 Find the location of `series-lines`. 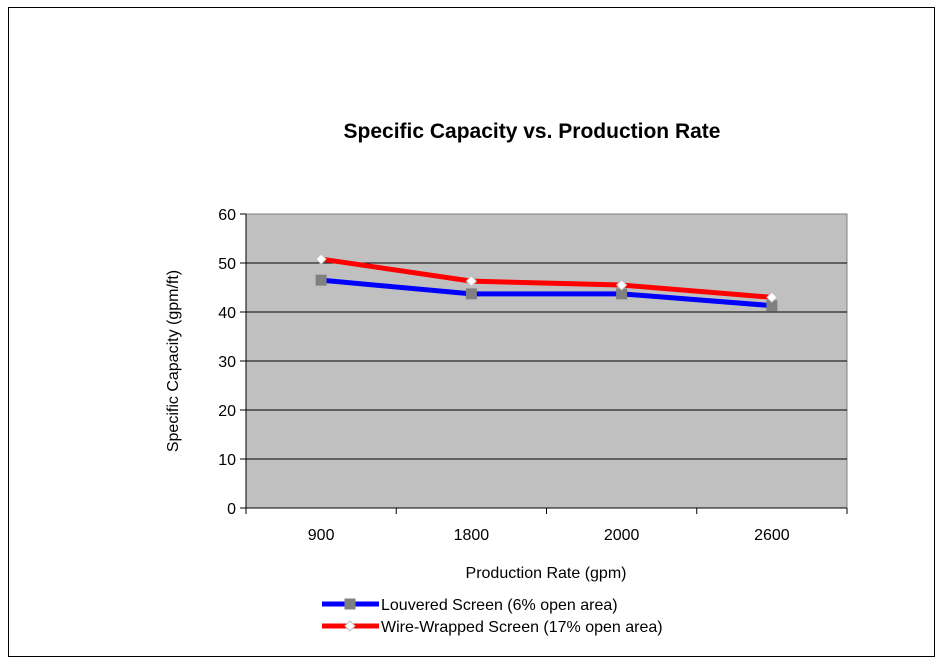

series-lines is located at coordinates (546, 282).